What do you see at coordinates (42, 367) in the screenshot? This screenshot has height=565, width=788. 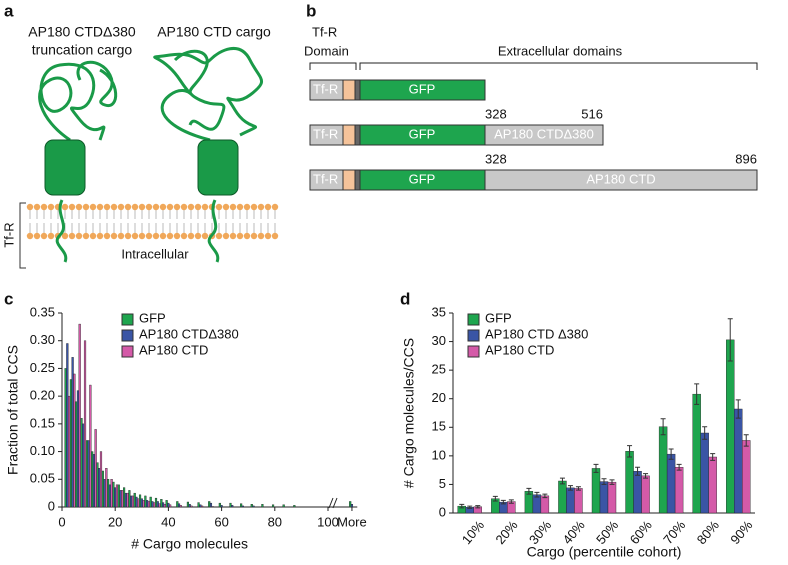 I see `y-tick-label: 0.25` at bounding box center [42, 367].